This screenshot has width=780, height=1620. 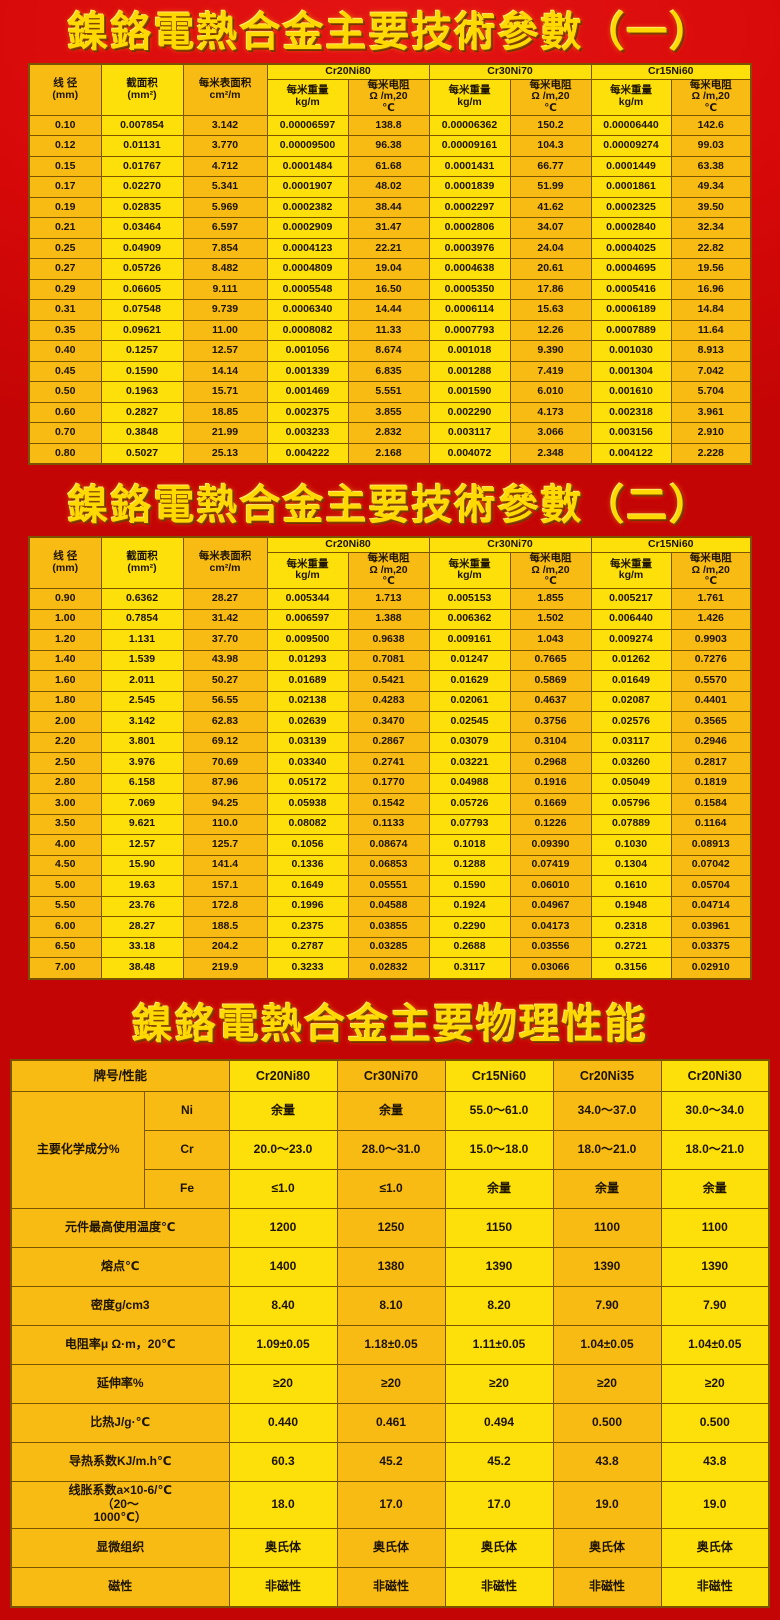 What do you see at coordinates (307, 640) in the screenshot?
I see `table-cell: 0.009500` at bounding box center [307, 640].